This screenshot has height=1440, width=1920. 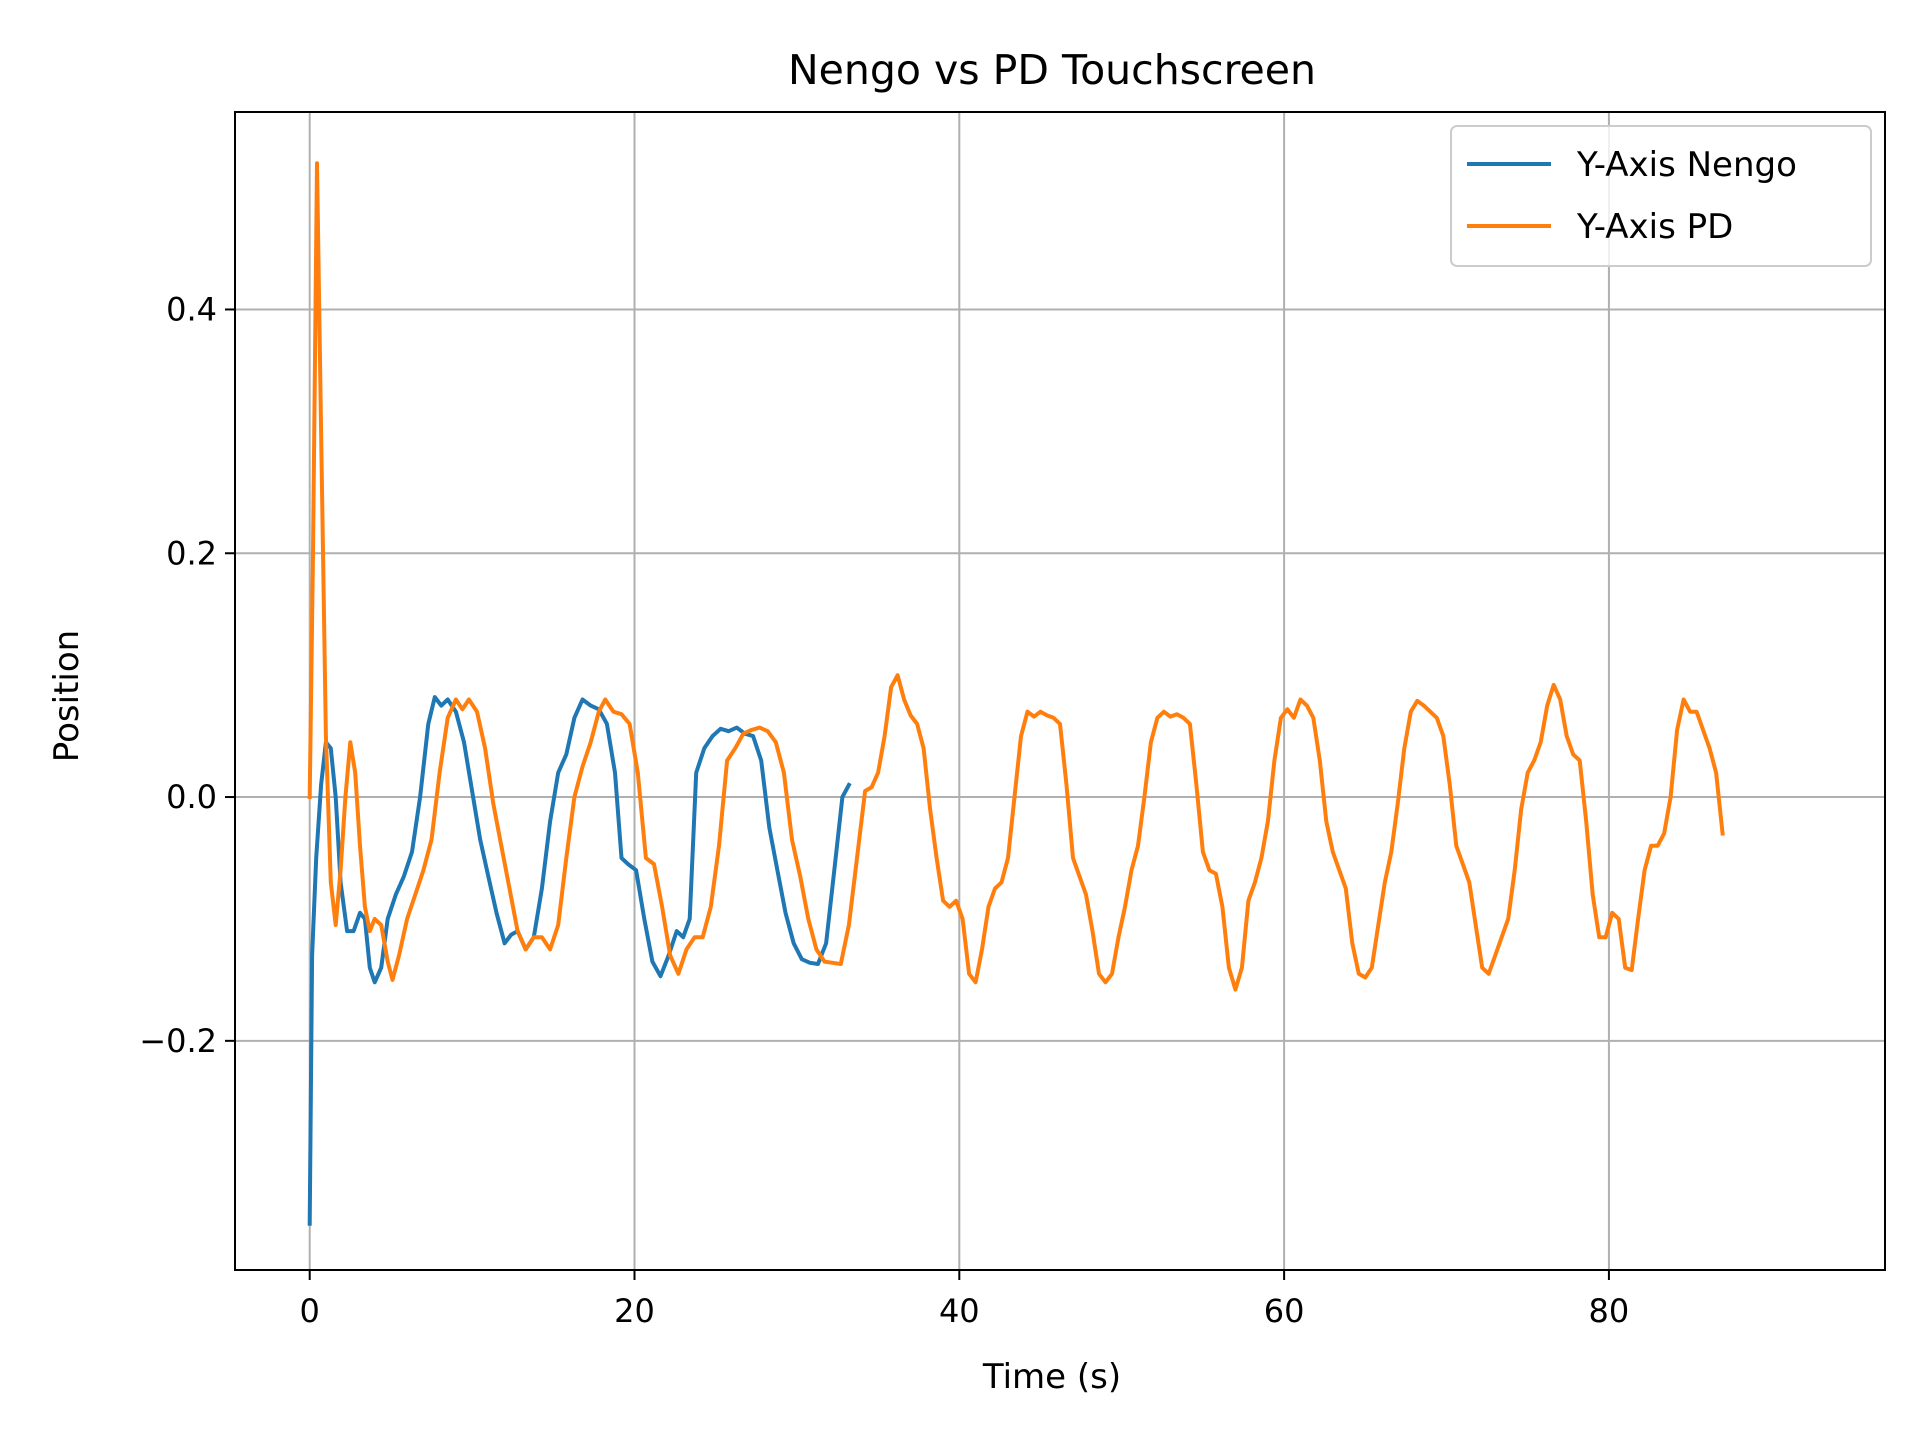 I want to click on y-axis-label: Position, so click(x=67, y=696).